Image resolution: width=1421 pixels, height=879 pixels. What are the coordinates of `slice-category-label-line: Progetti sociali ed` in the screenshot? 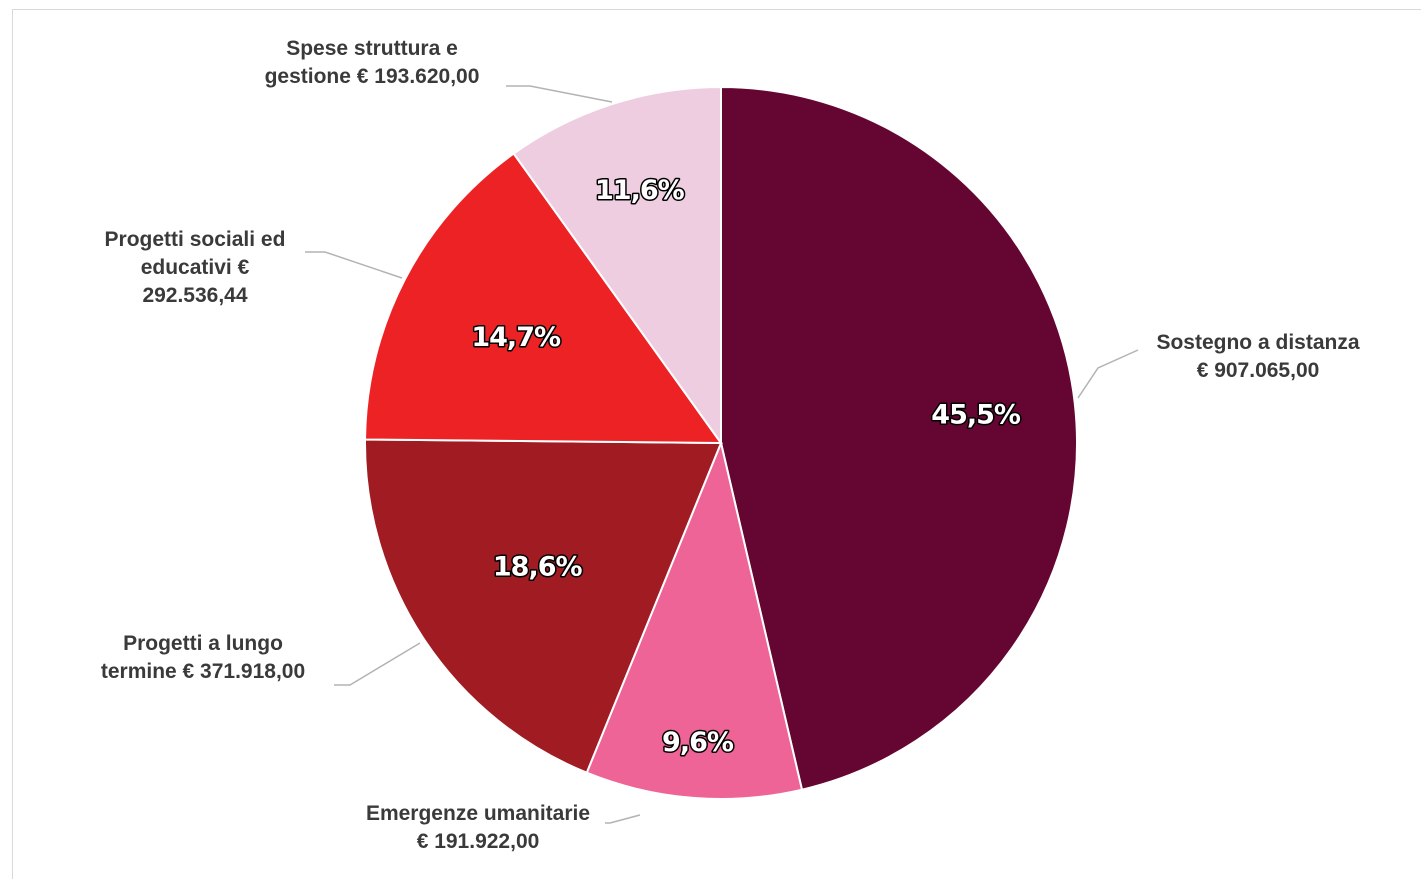 It's located at (195, 239).